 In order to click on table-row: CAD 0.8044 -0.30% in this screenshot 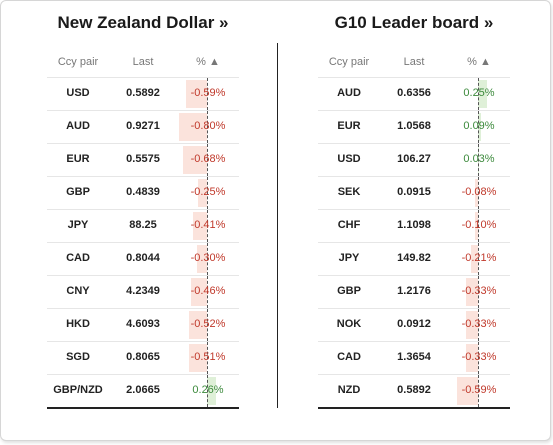, I will do `click(143, 259)`.